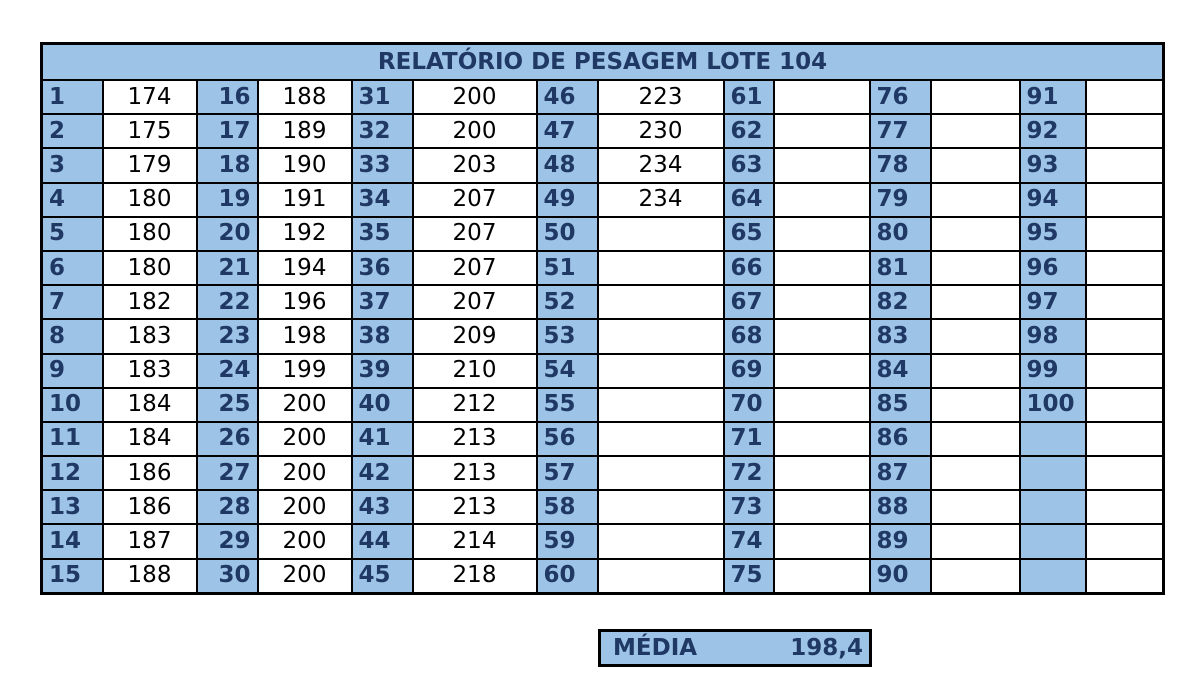  Describe the element at coordinates (900, 199) in the screenshot. I see `animal-number-cell: 79` at that location.